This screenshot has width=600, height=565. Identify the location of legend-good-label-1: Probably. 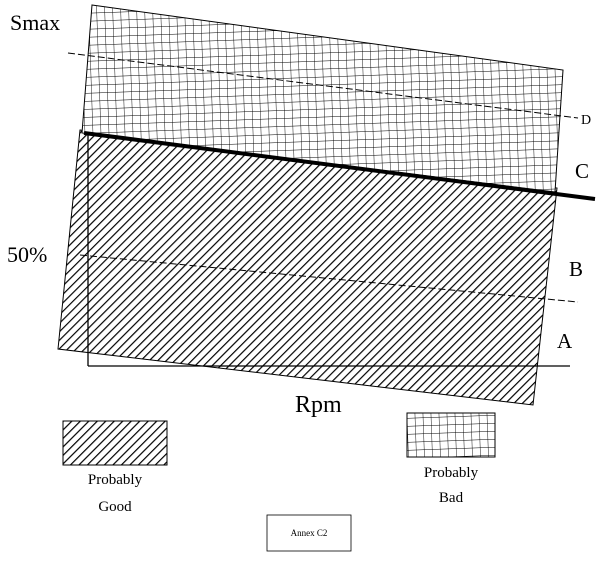
(115, 480).